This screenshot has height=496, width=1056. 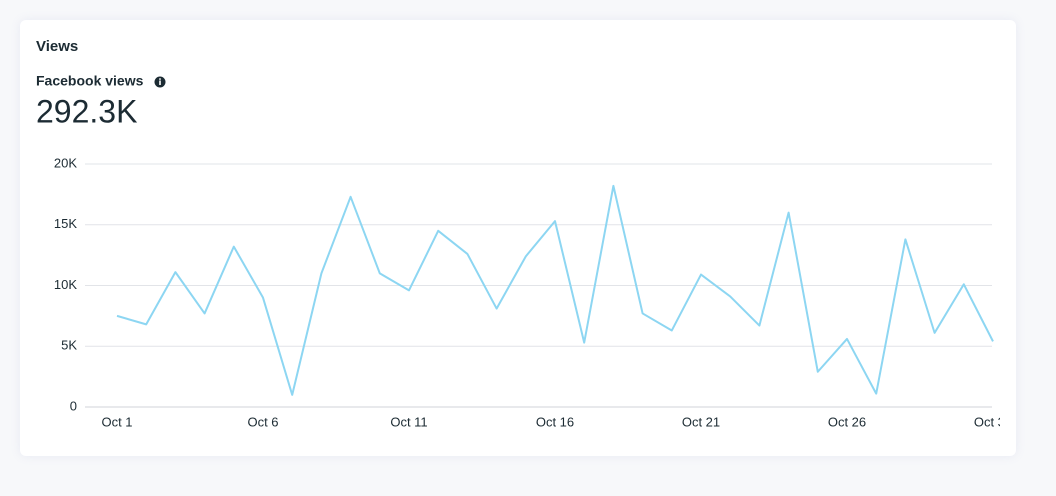 I want to click on x-tick-label: Oct 6, so click(x=262, y=421).